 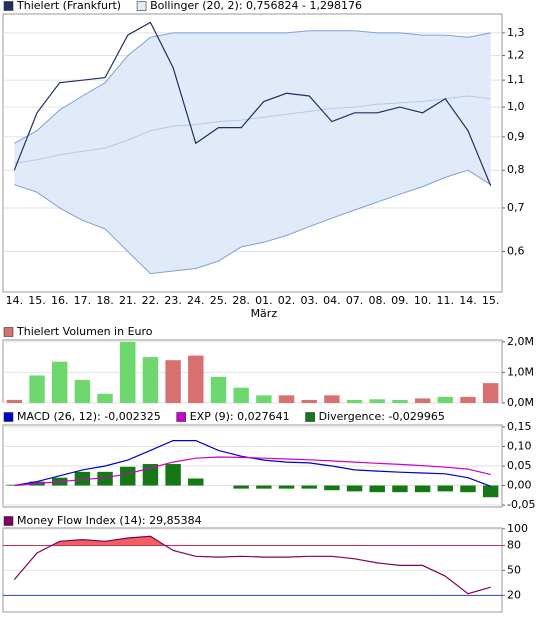 I want to click on x-tick-label: 10., so click(x=423, y=300).